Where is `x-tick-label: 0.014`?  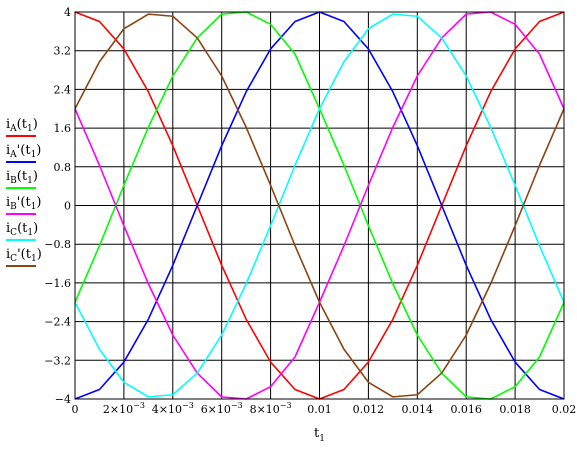 x-tick-label: 0.014 is located at coordinates (418, 409).